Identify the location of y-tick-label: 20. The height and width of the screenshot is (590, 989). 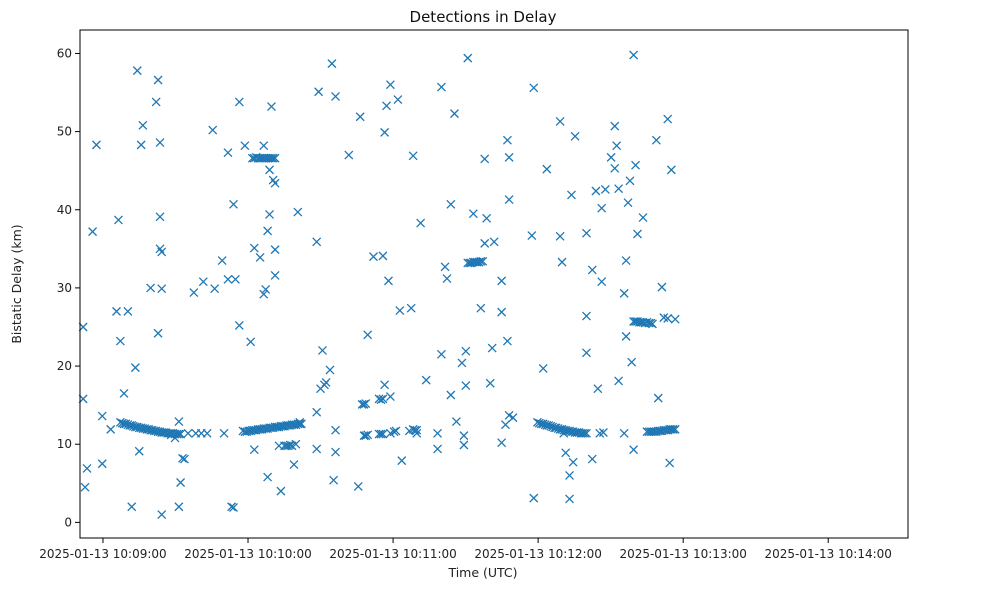
(64, 366).